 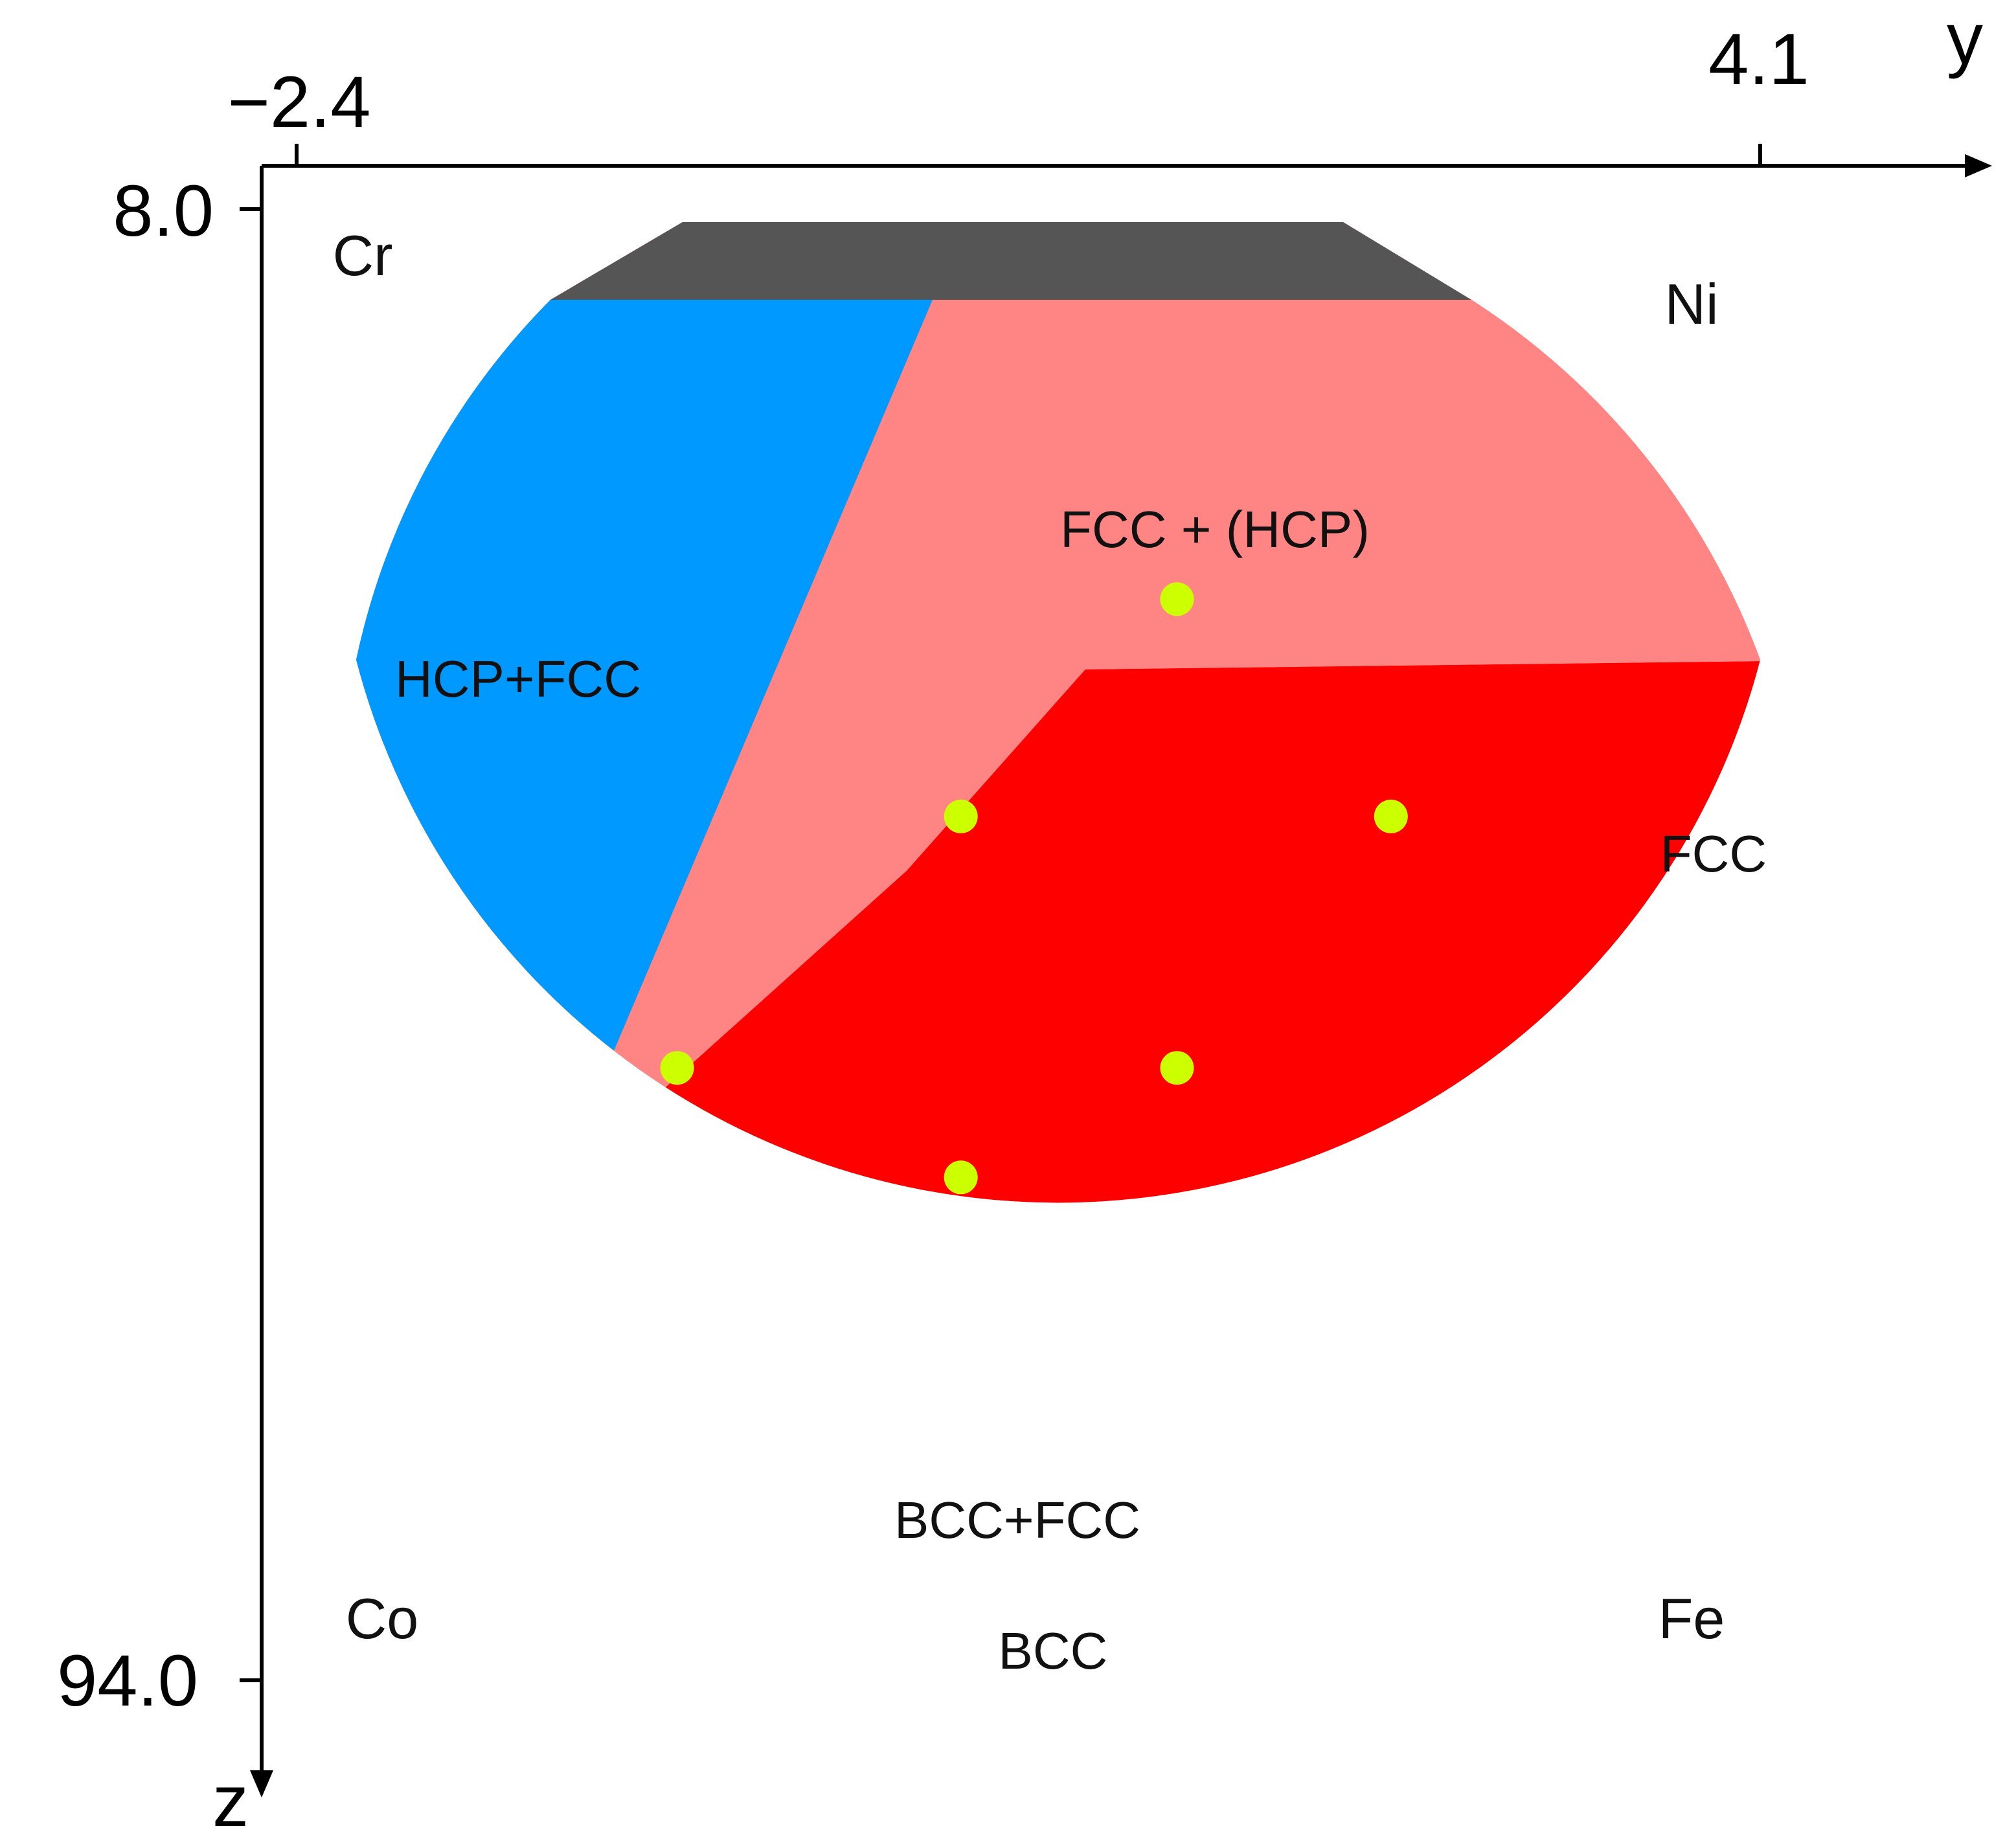 I want to click on label-bcc-fcc: BCC+FCC, so click(x=1017, y=1520).